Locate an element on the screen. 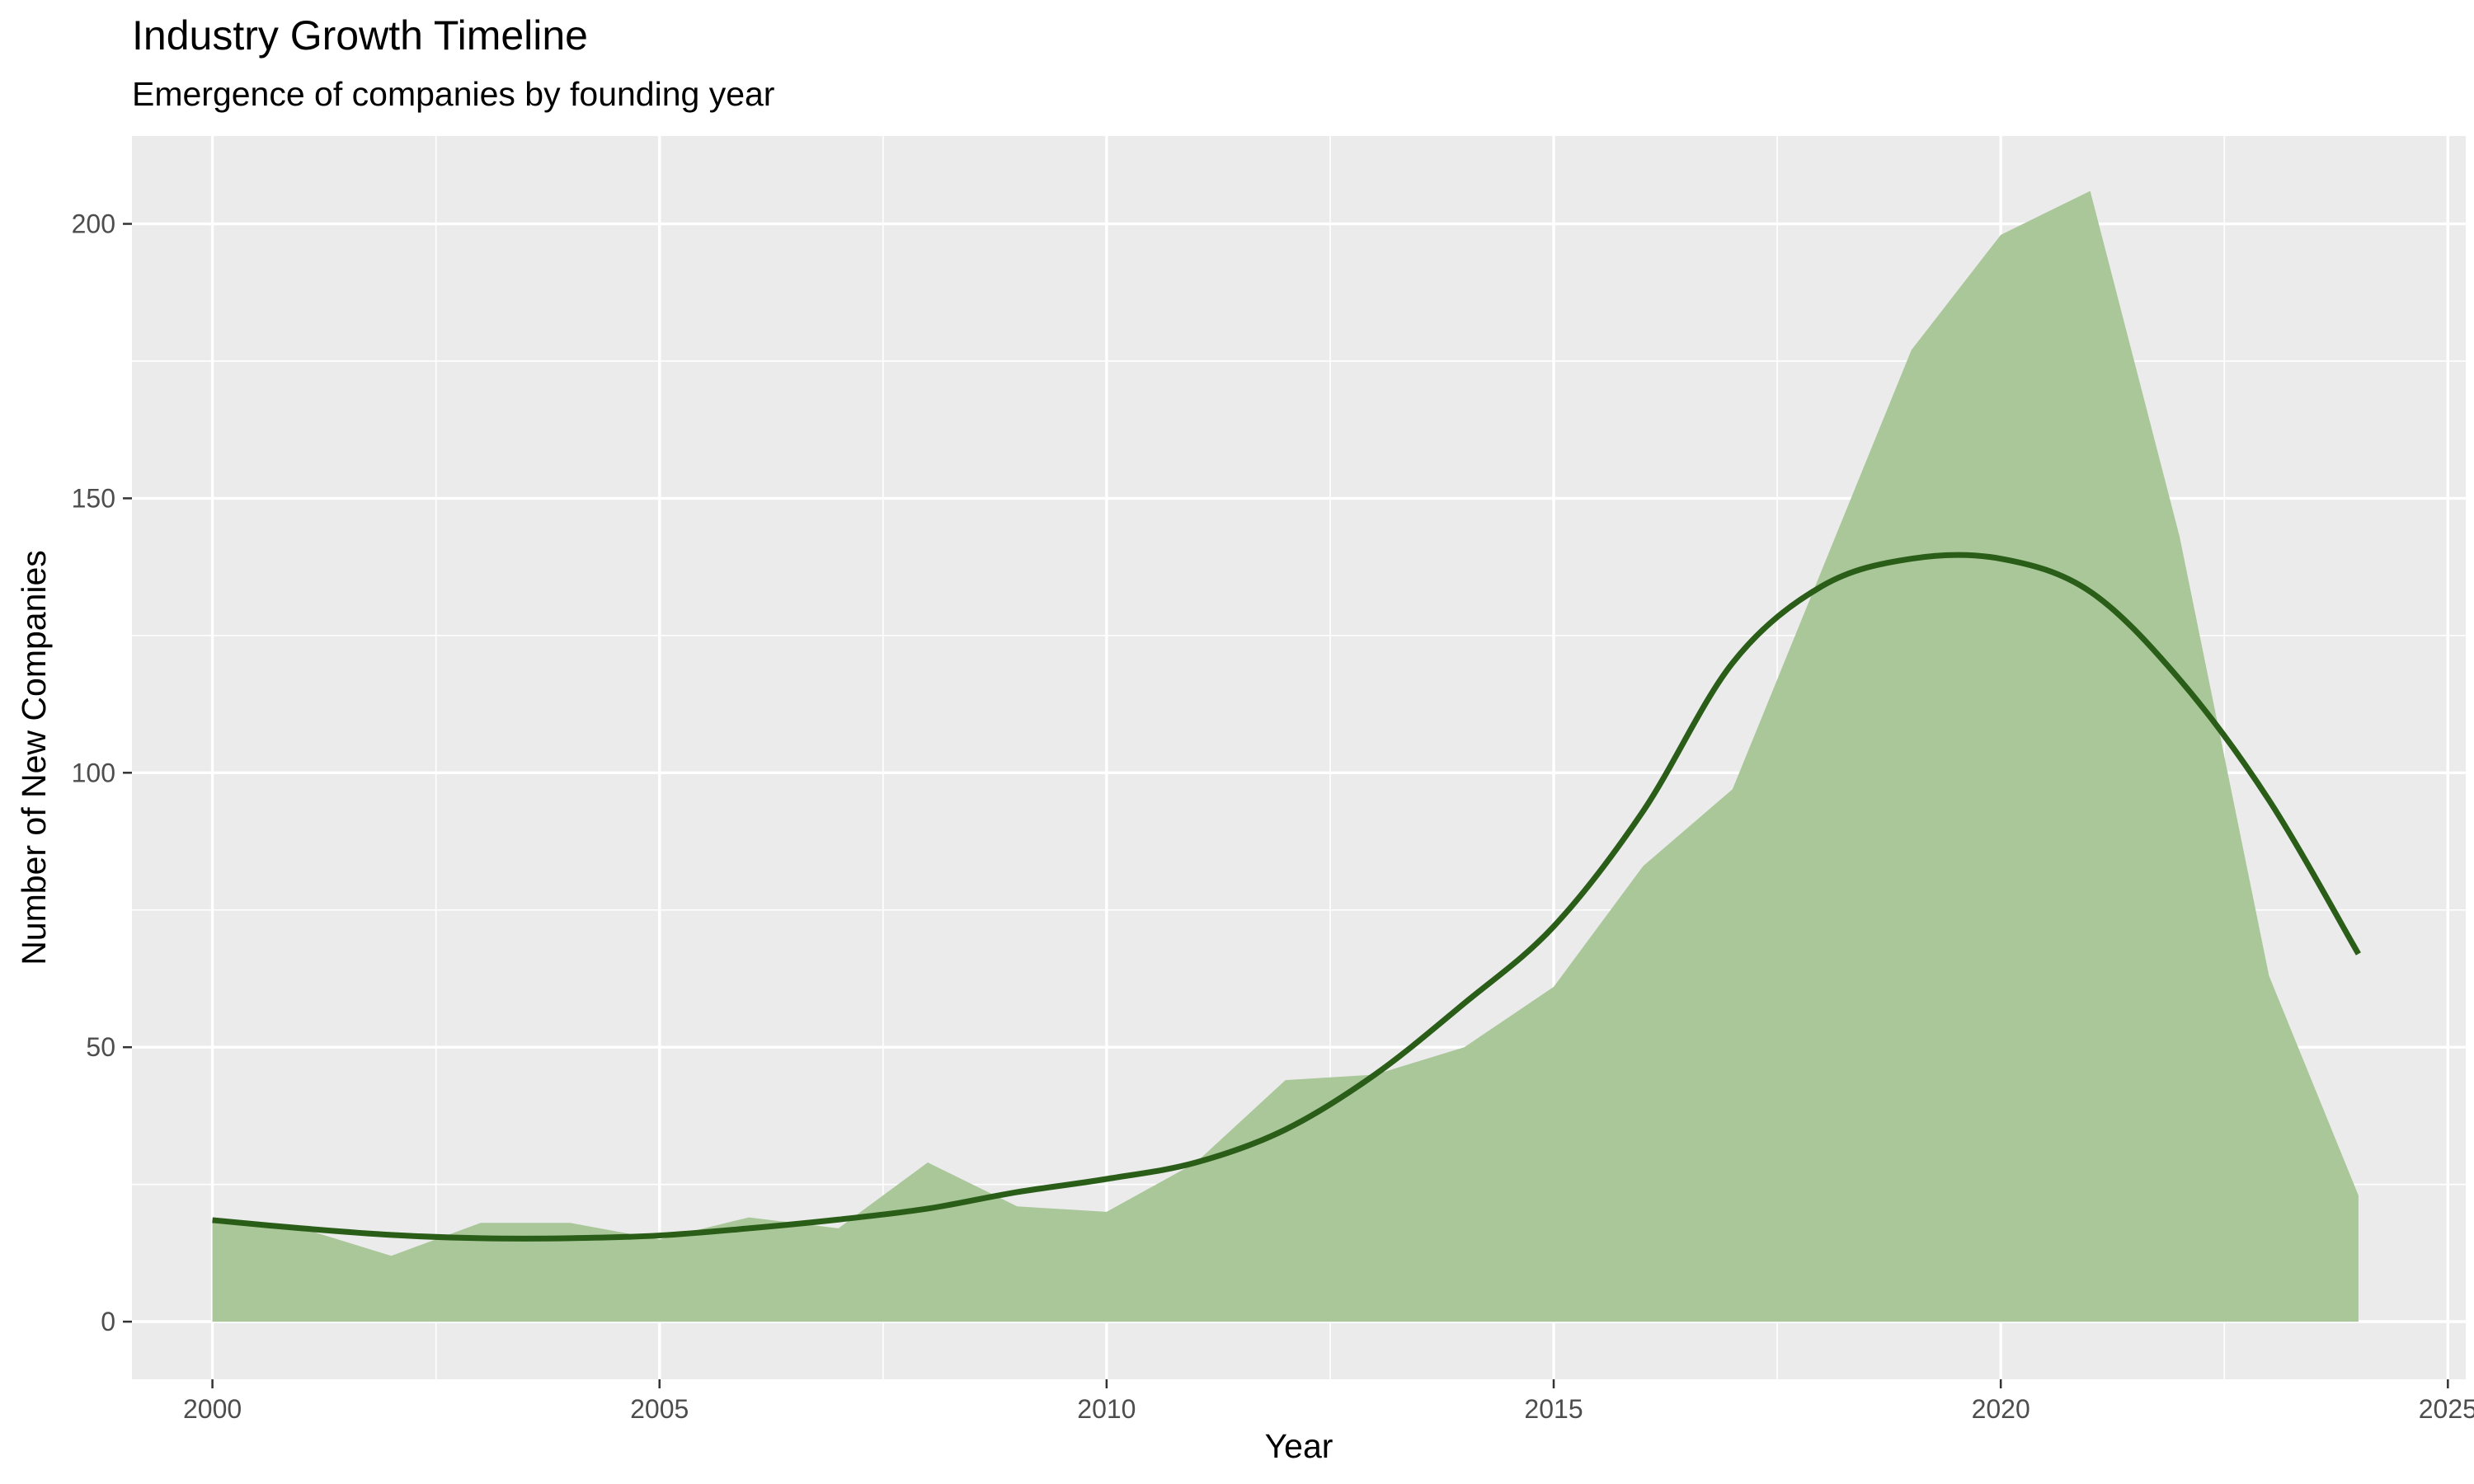  x-tick-label: 2020 is located at coordinates (2001, 1409).